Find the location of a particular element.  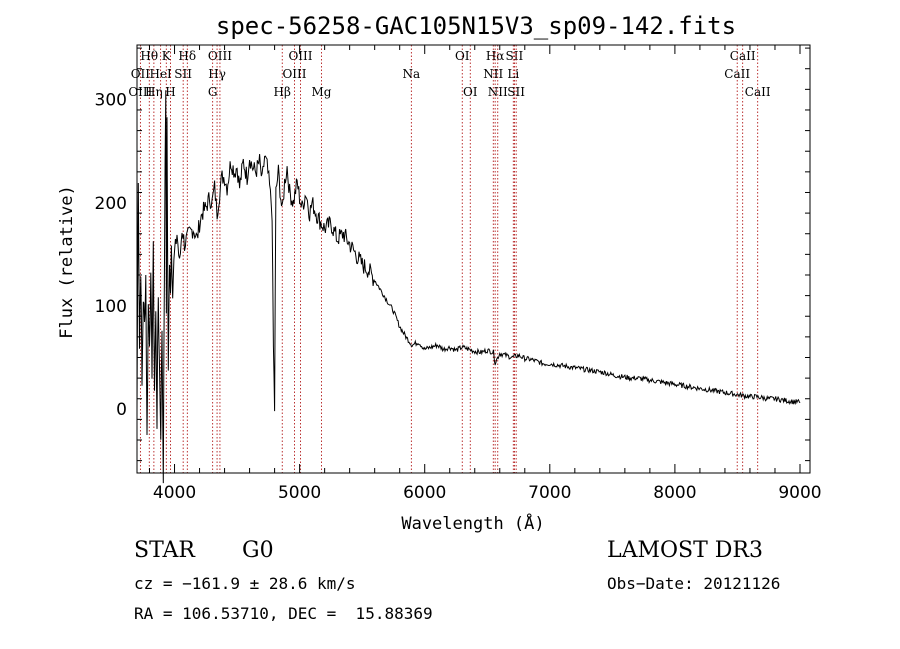

y-tick-label: 300 is located at coordinates (111, 101).